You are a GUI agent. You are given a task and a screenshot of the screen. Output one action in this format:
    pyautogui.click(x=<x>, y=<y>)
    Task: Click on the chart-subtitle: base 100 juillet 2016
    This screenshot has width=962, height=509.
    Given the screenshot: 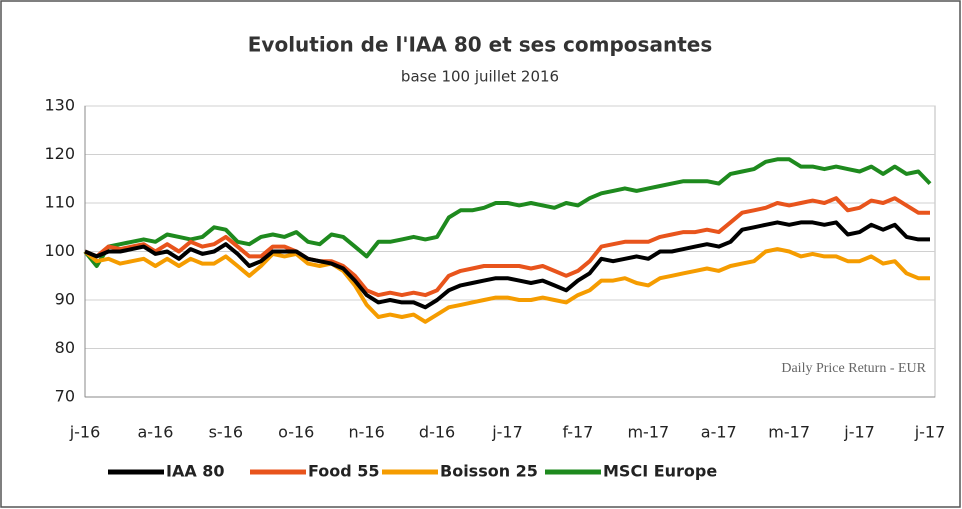 What is the action you would take?
    pyautogui.click(x=480, y=77)
    